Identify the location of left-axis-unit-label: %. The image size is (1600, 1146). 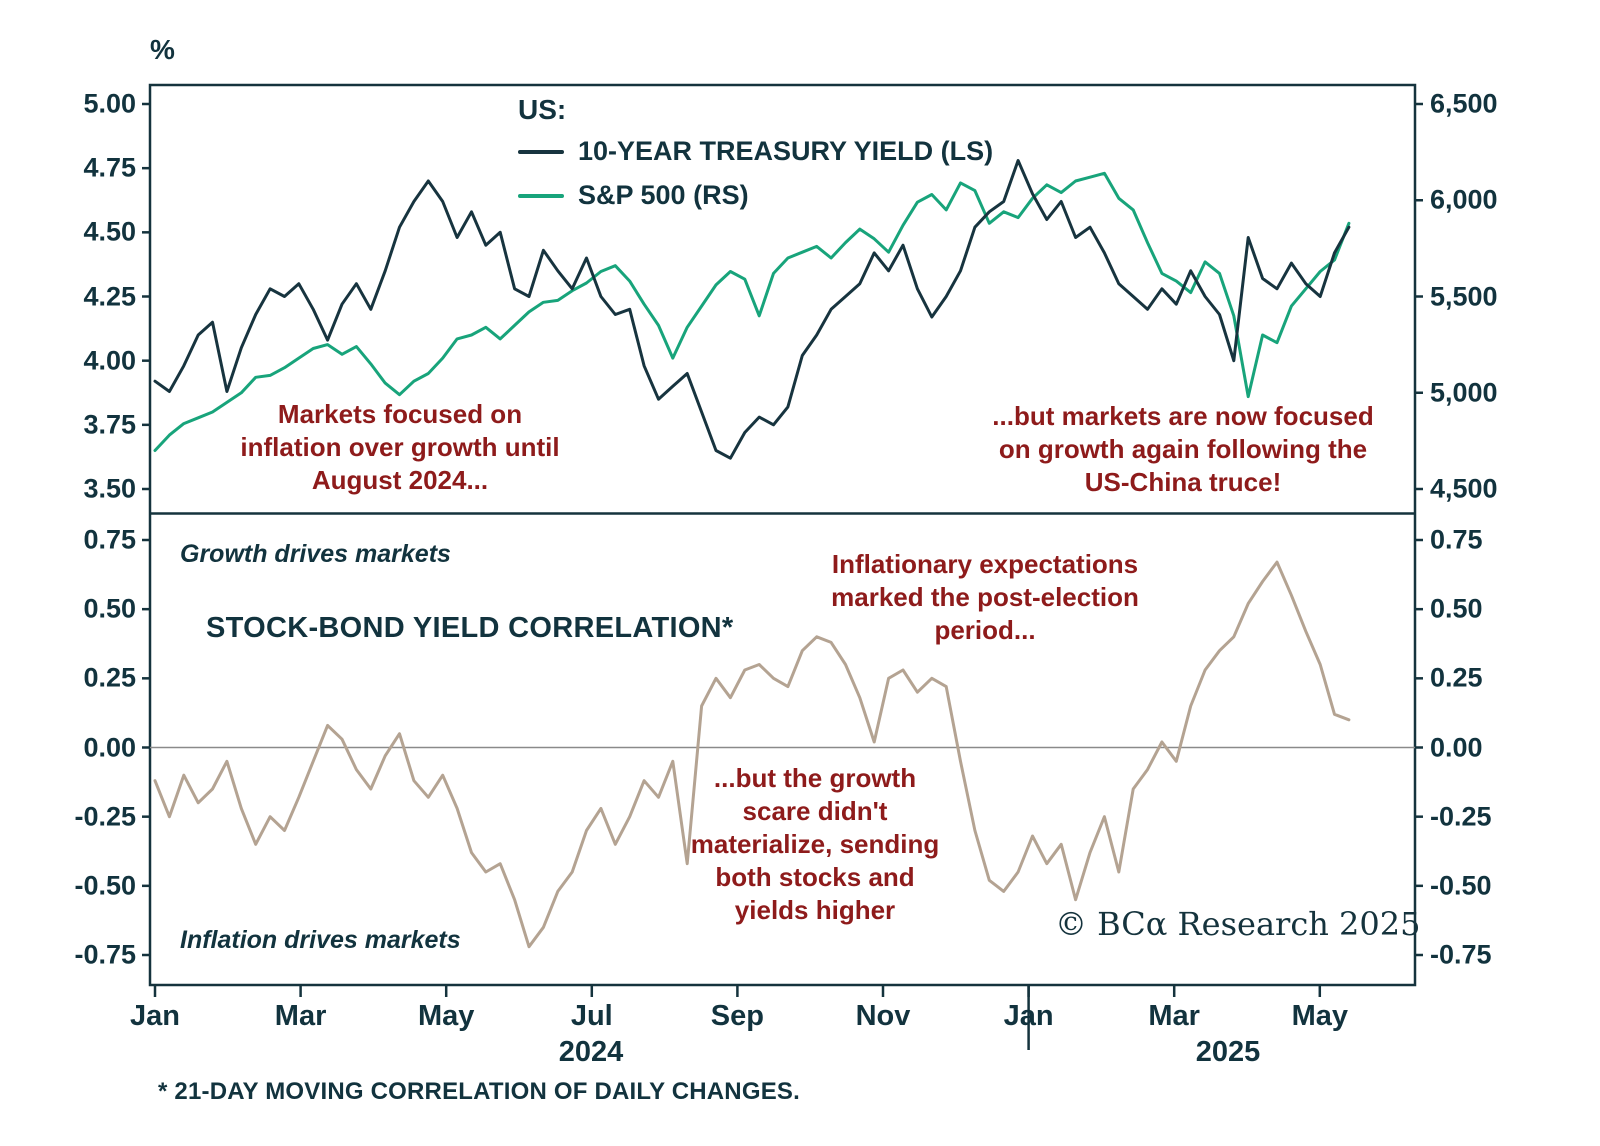
(162, 49).